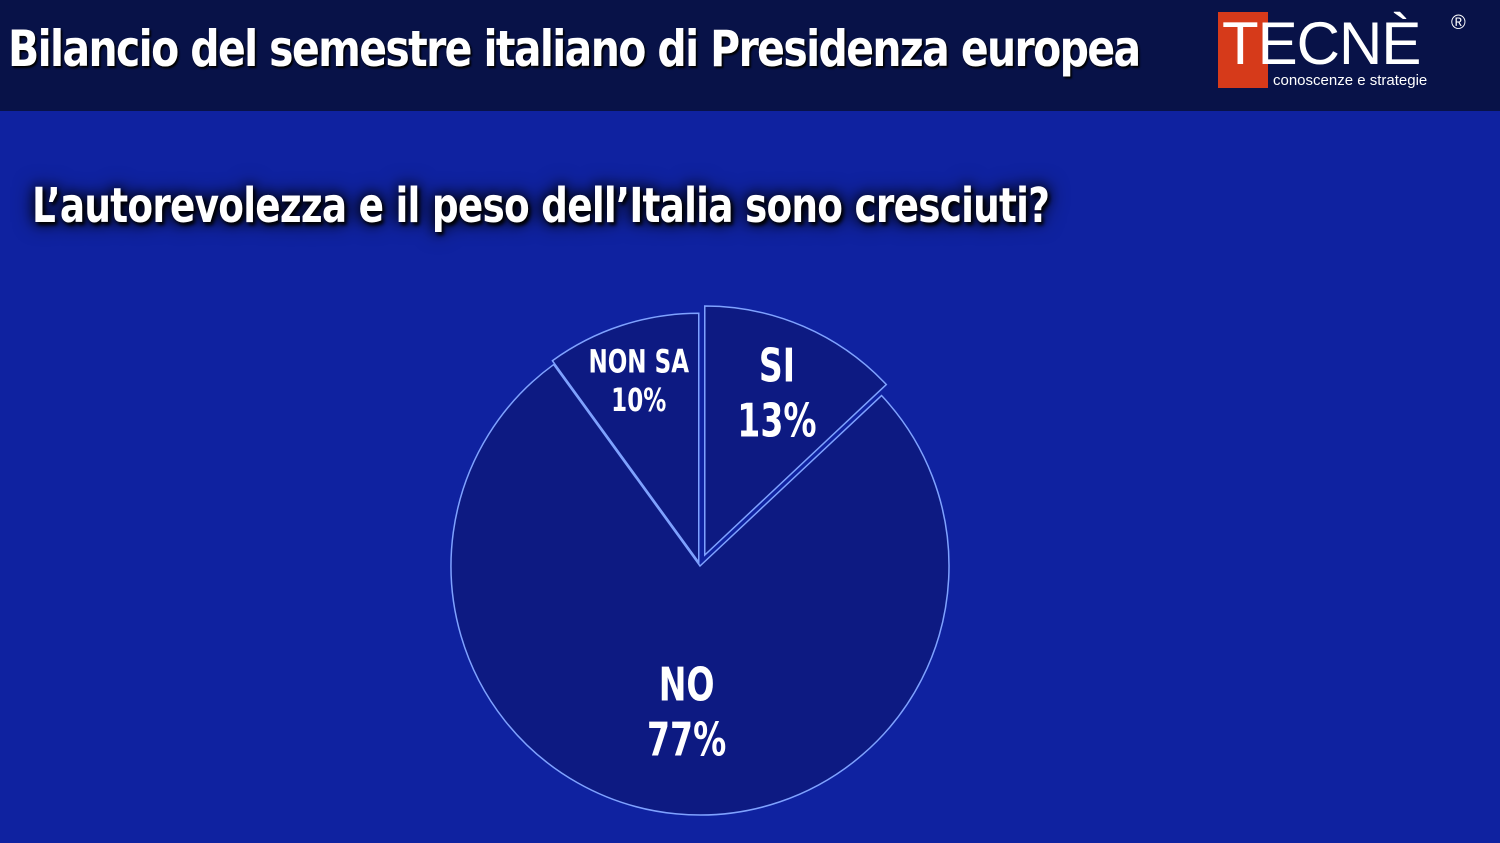 This screenshot has height=843, width=1500. I want to click on registered-mark: ®, so click(1458, 23).